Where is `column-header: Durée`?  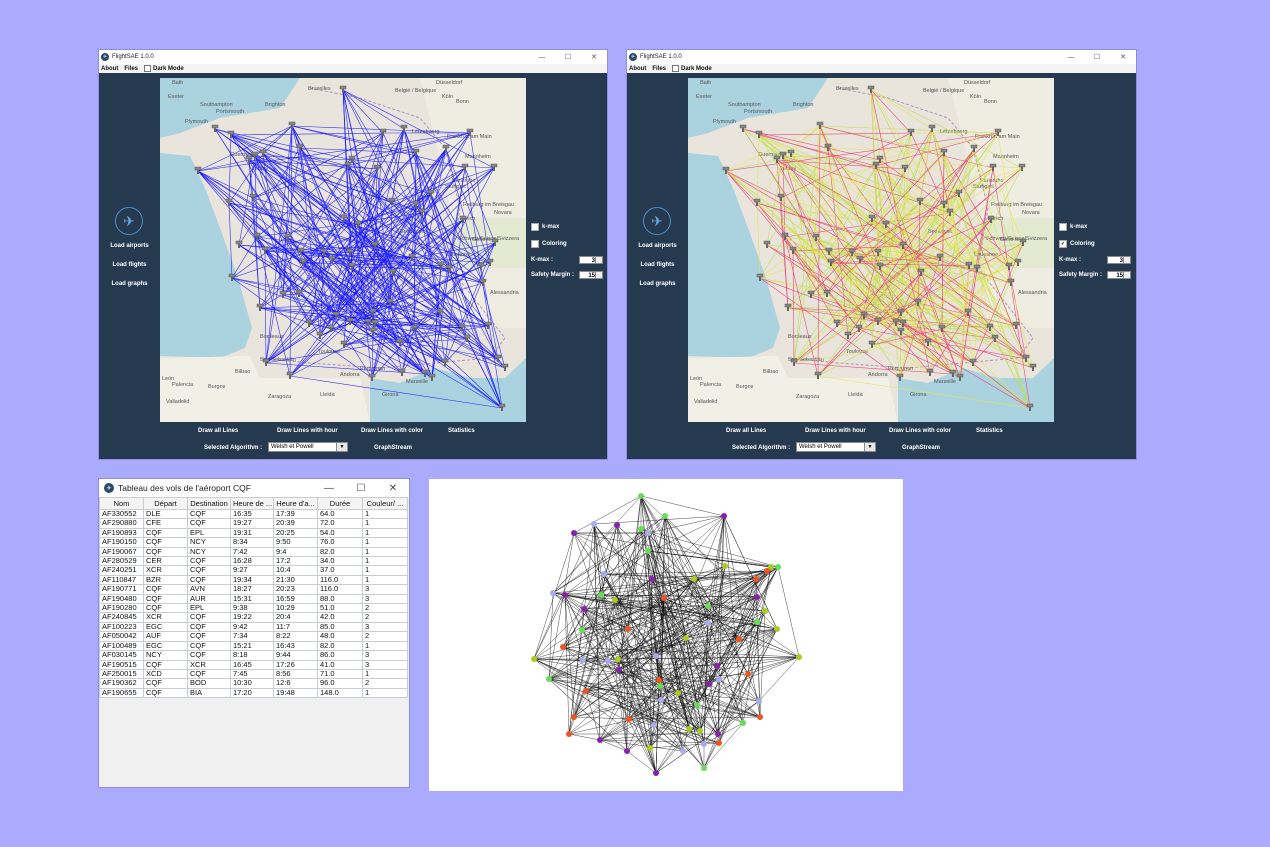 column-header: Durée is located at coordinates (340, 503).